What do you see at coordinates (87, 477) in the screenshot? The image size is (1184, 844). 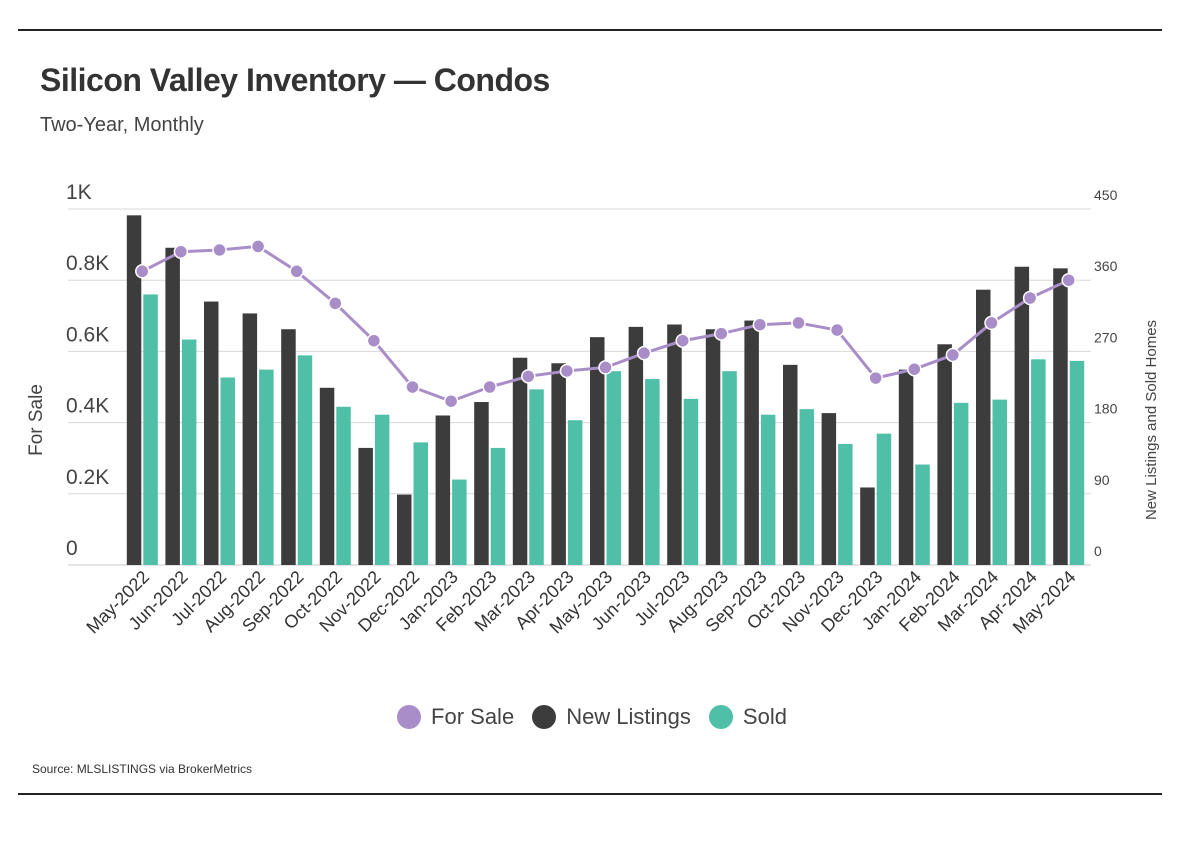 I see `y-left-tick-label: 0.2K` at bounding box center [87, 477].